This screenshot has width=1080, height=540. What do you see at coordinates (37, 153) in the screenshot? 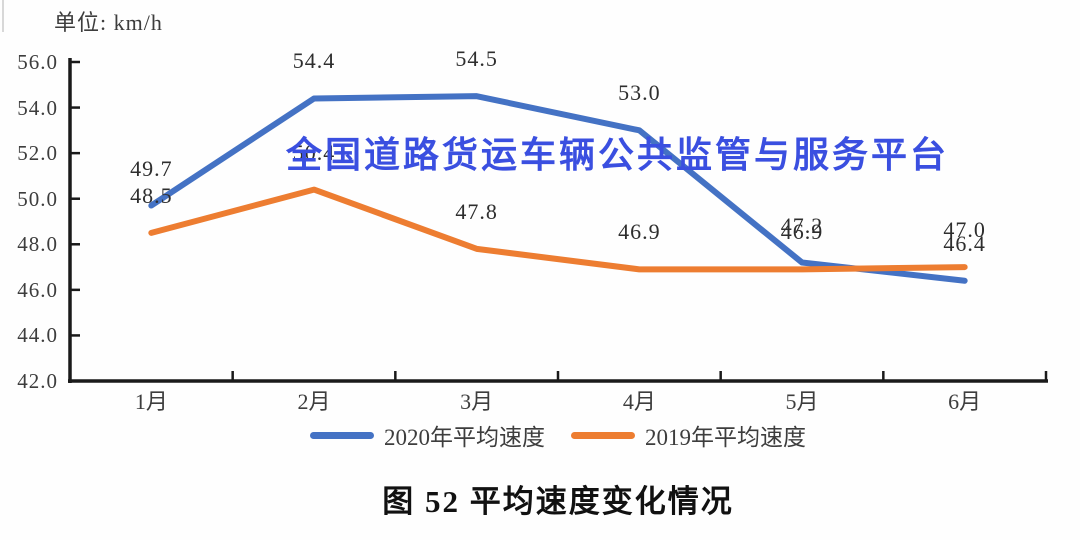
I see `y-axis-tick-label: 52.0` at bounding box center [37, 153].